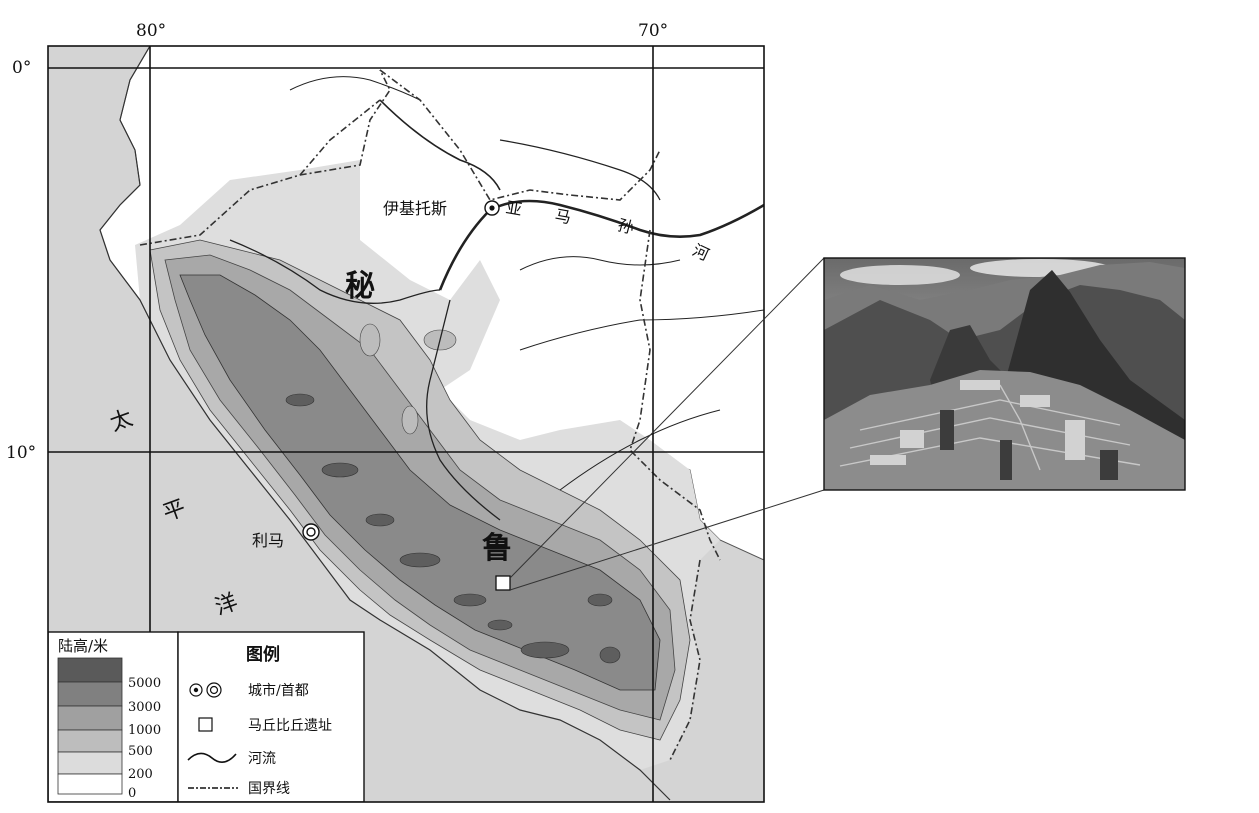  I want to click on legend-ruins-label: 马丘比丘遗址, so click(290, 726).